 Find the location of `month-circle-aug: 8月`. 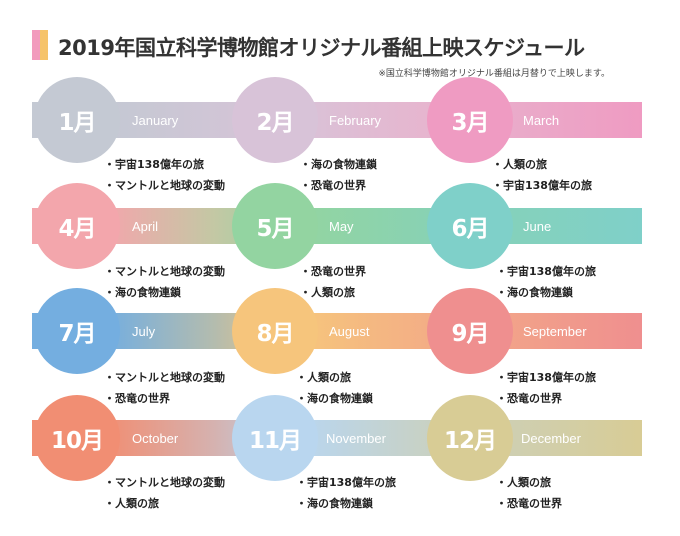

month-circle-aug: 8月 is located at coordinates (275, 331).